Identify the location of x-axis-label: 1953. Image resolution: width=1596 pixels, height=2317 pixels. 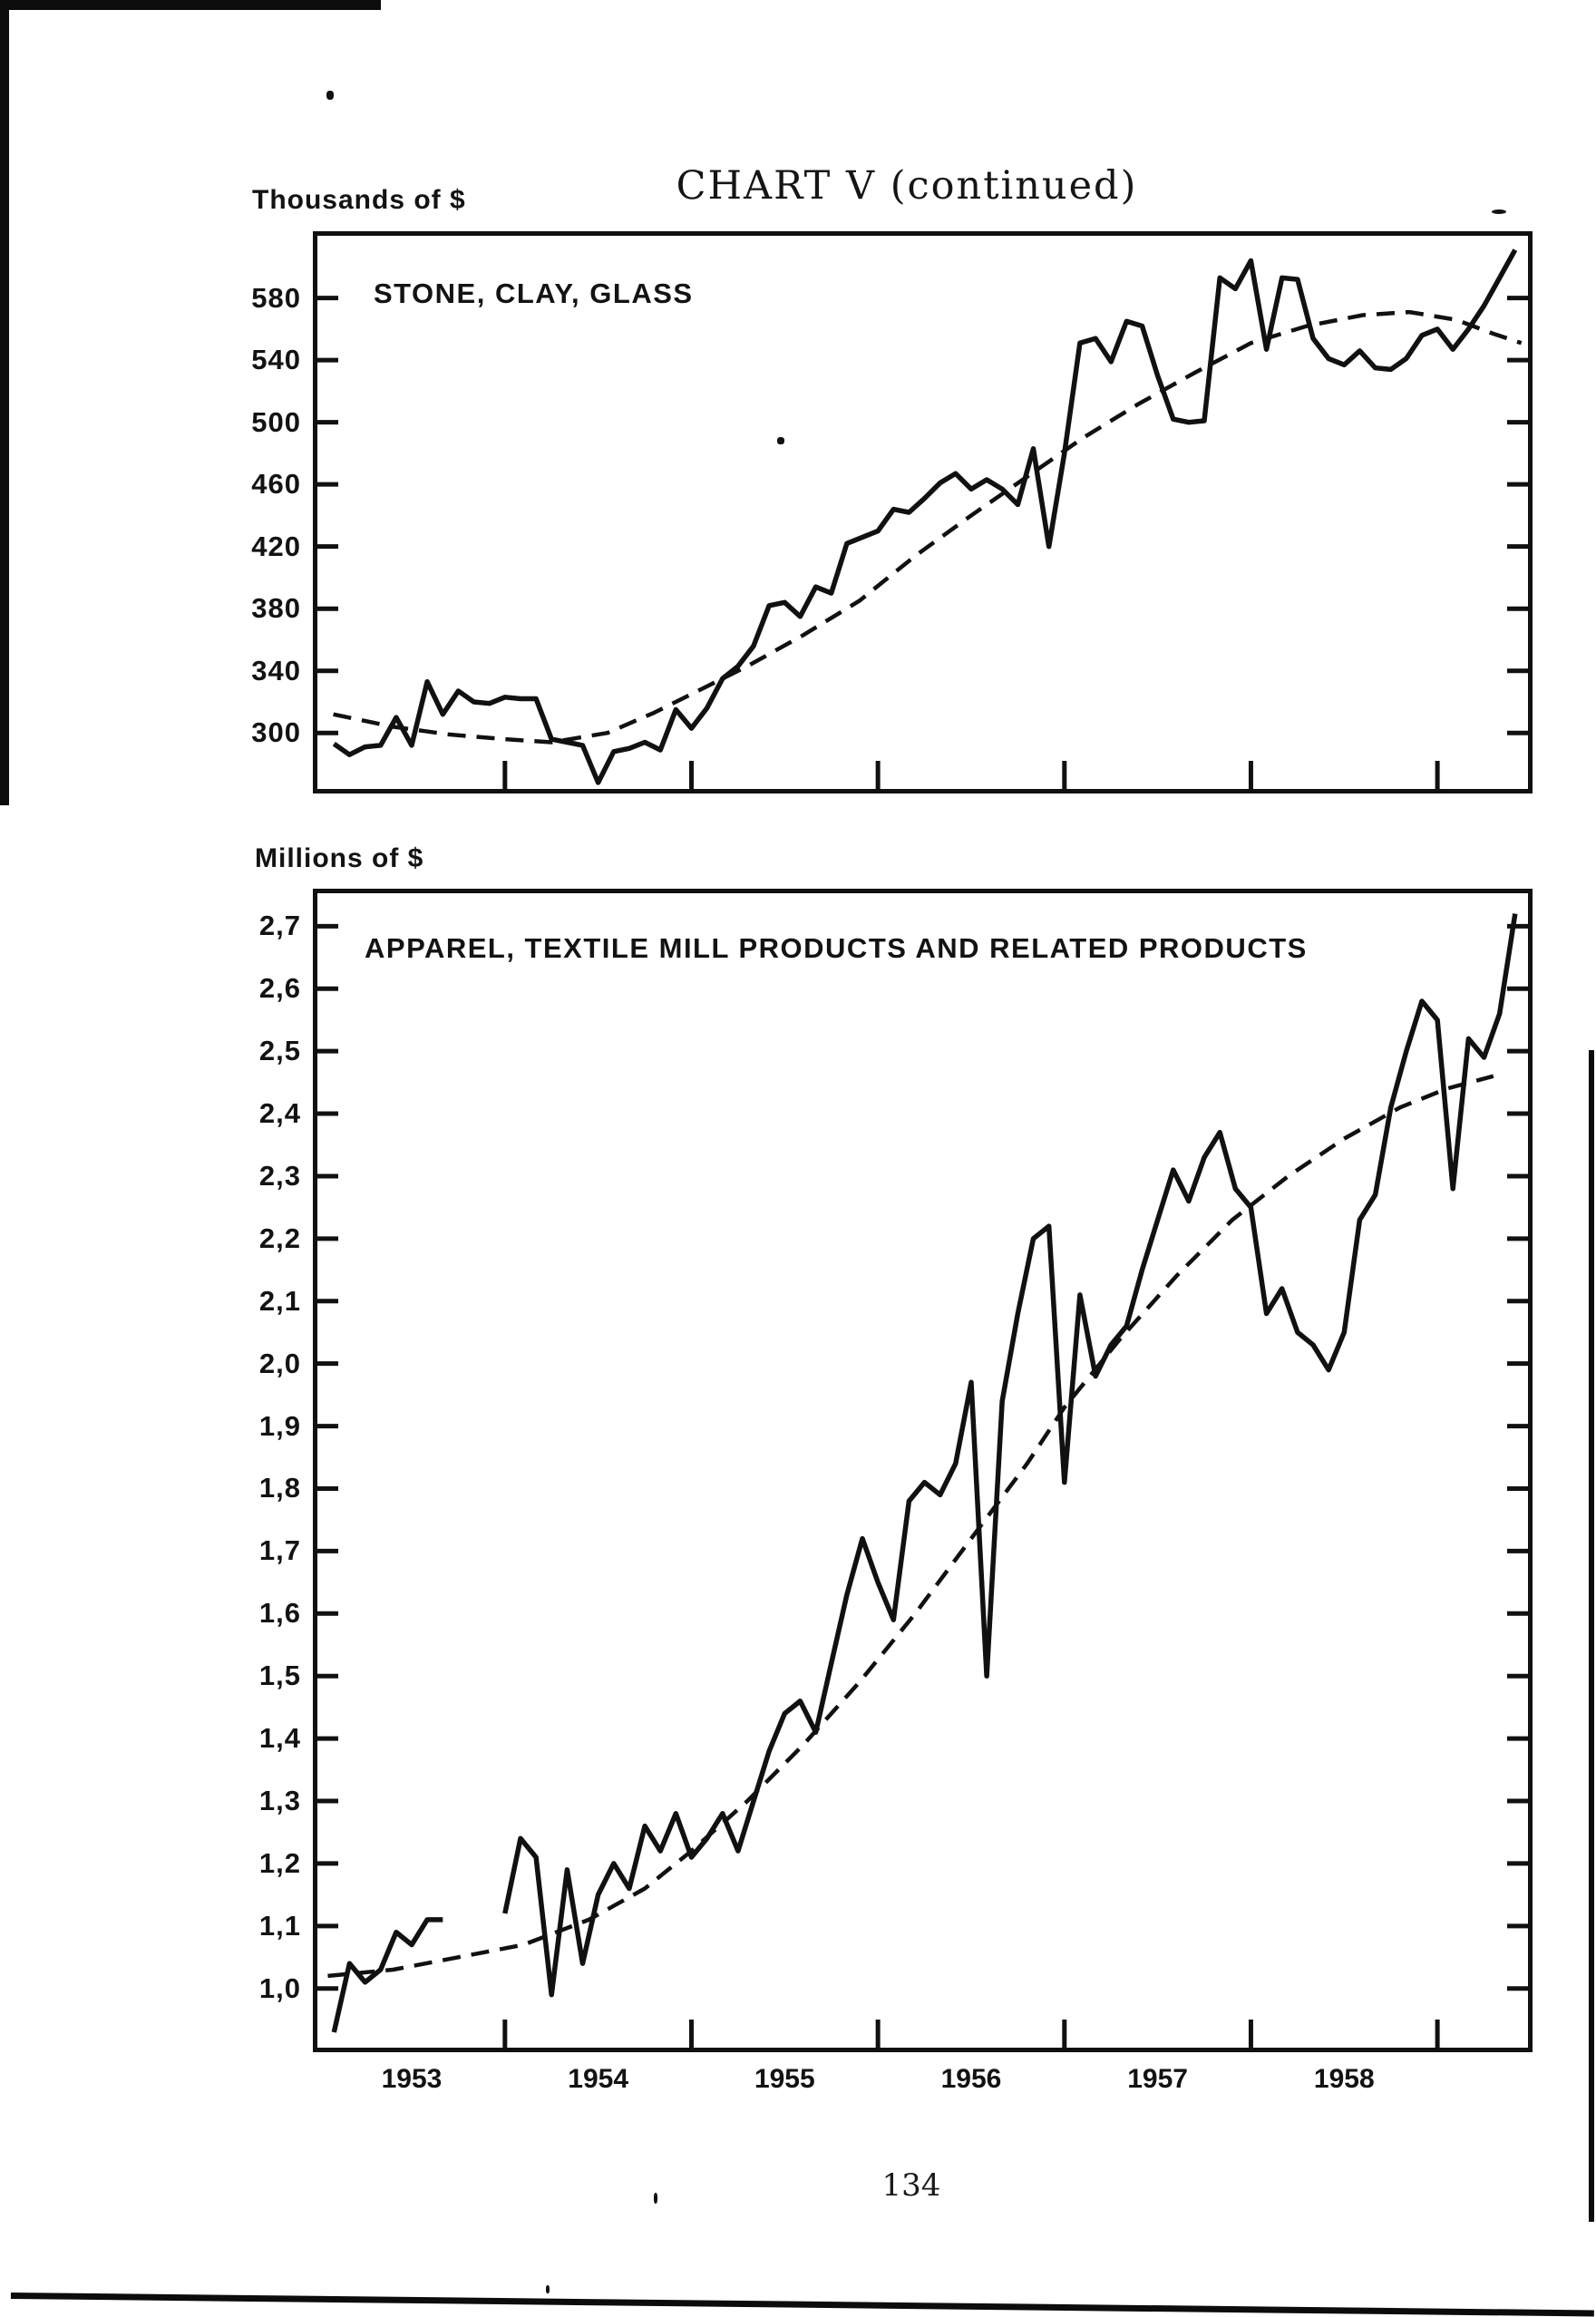
(412, 2079).